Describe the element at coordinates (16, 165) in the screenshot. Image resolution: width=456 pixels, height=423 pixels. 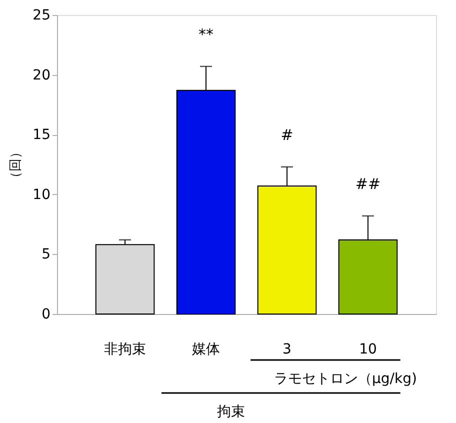
I see `y-axis-title: （回）` at that location.